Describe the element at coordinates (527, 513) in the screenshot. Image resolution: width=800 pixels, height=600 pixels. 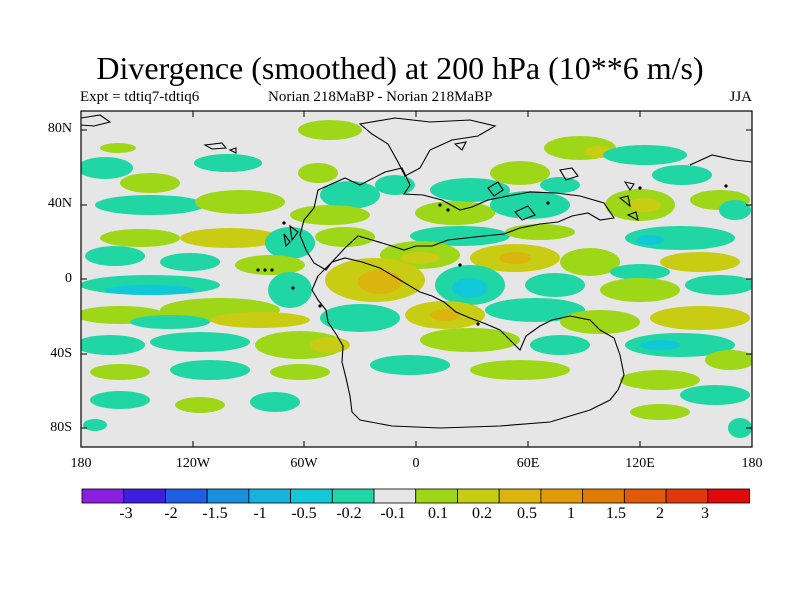
I see `colorbar-label: 0.5` at that location.